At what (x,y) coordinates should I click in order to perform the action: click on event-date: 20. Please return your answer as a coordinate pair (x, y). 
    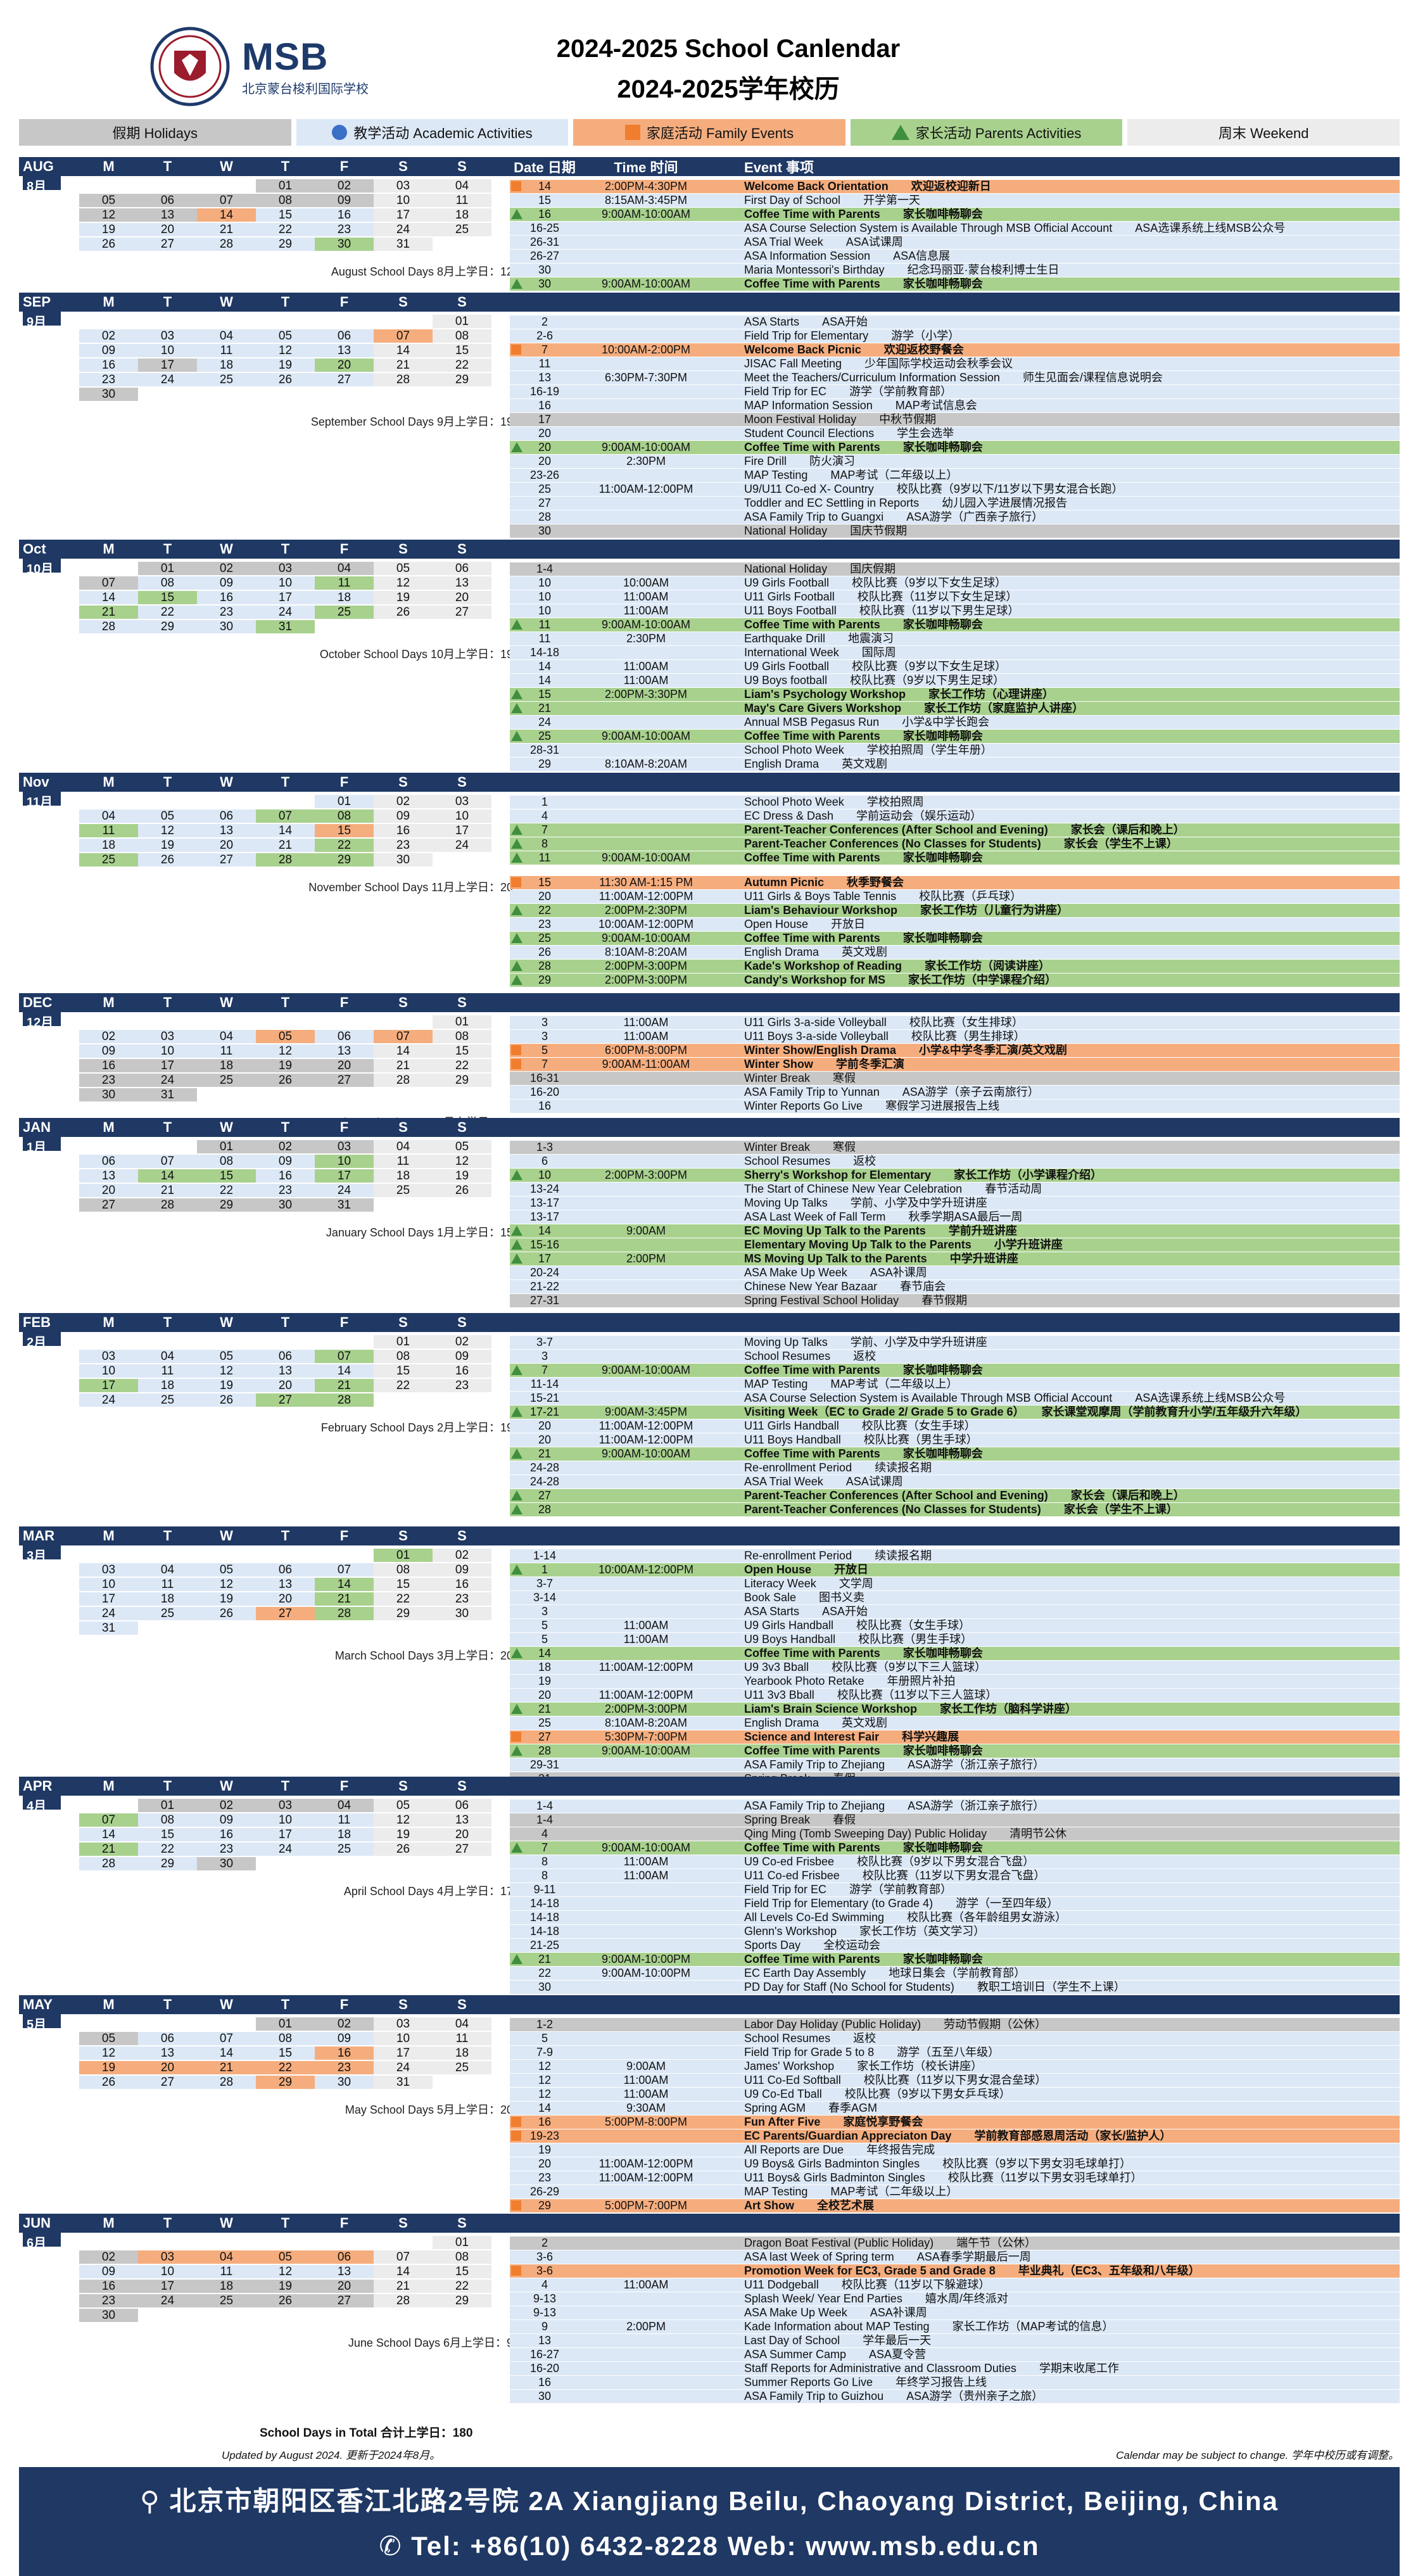
    Looking at the image, I should click on (545, 447).